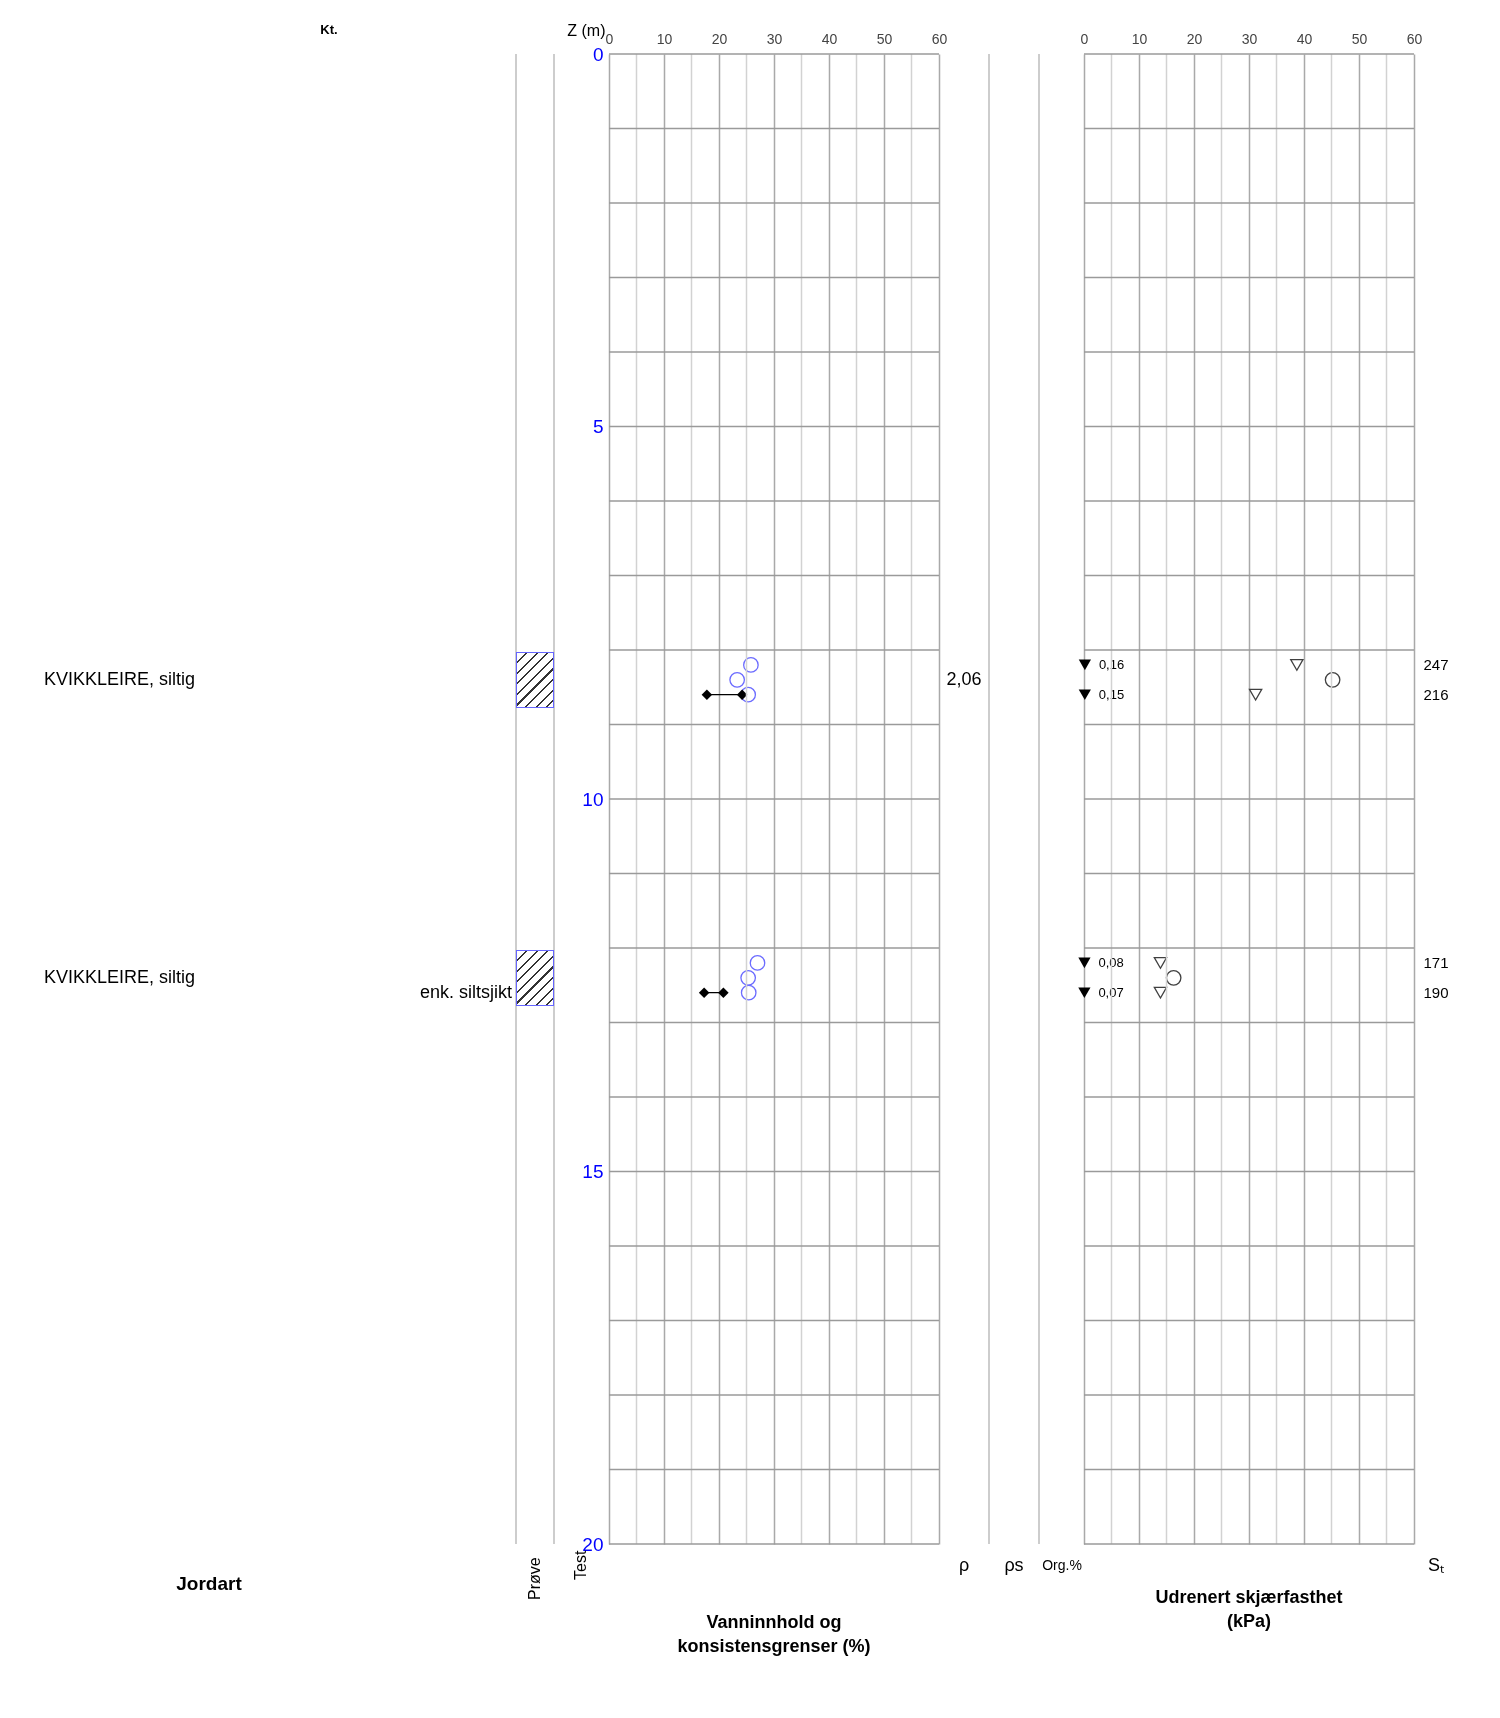 The width and height of the screenshot is (1500, 1718). Describe the element at coordinates (598, 426) in the screenshot. I see `y-tick-label: 5` at that location.